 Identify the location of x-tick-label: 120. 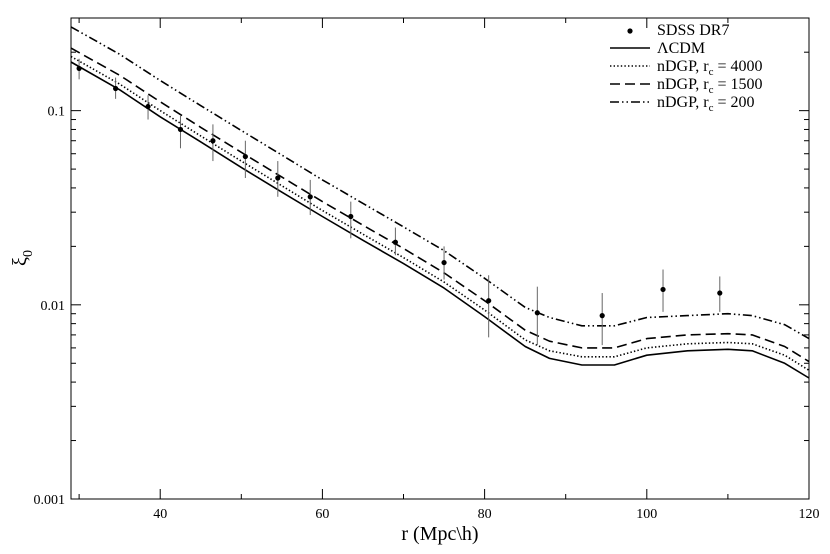
(809, 514).